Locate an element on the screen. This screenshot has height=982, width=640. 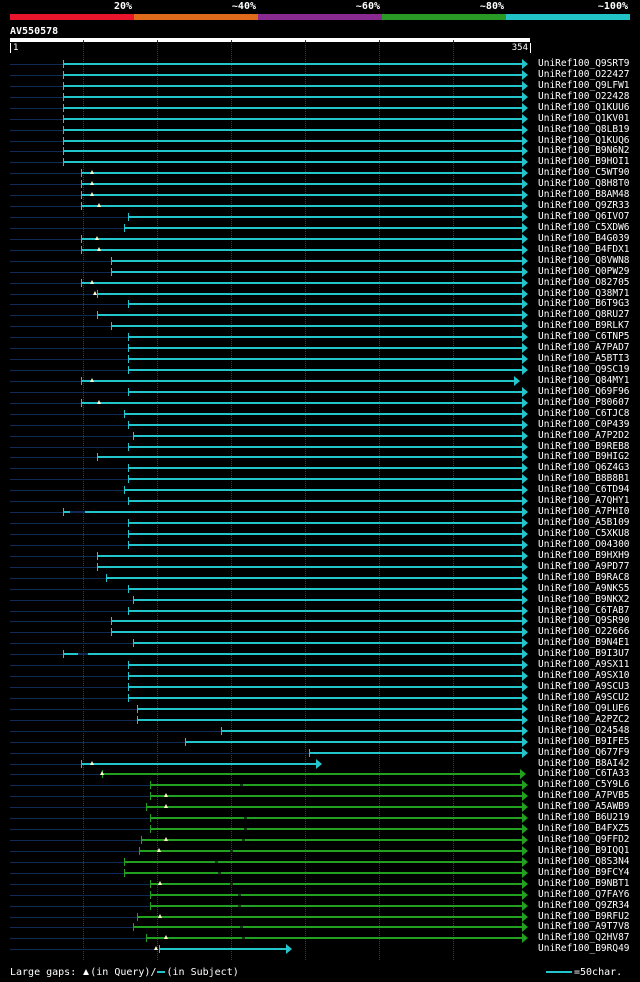
hit-row: UniRef100_B9FCY4 is located at coordinates (320, 873).